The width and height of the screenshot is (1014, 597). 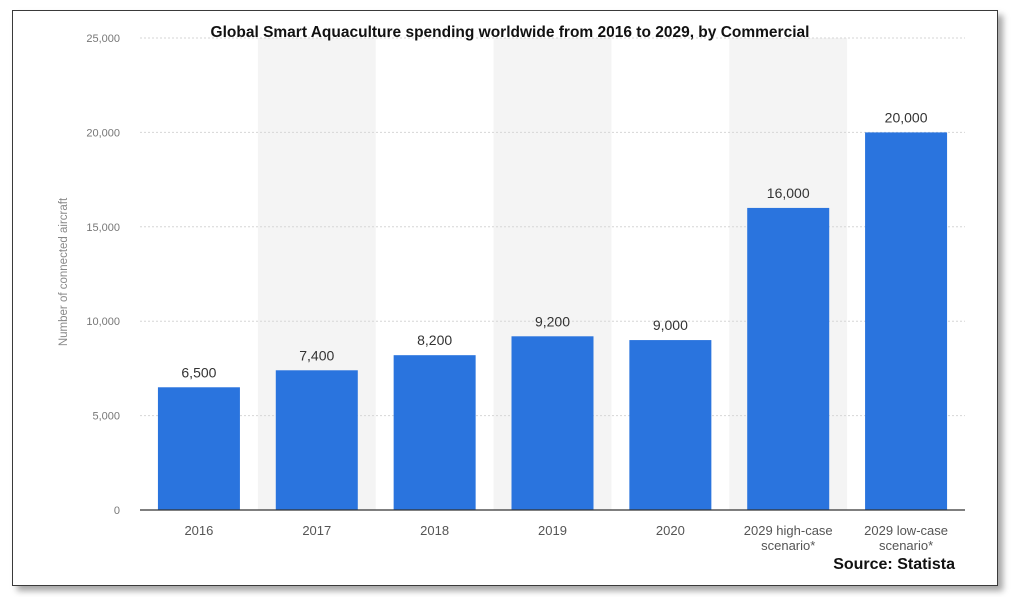 I want to click on data-label: 16,000, so click(x=788, y=193).